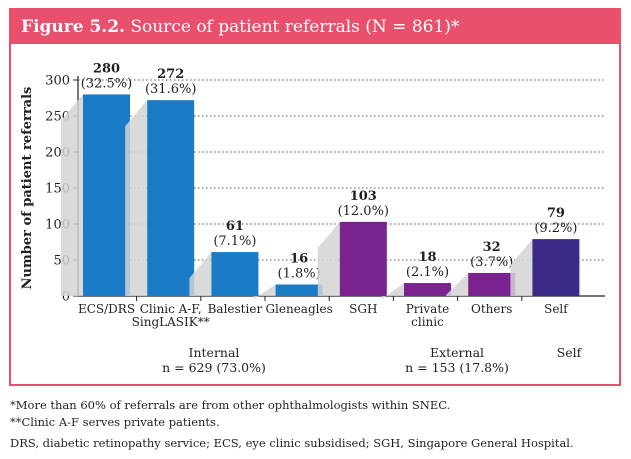  Describe the element at coordinates (170, 89) in the screenshot. I see `data-label-percent: (31.6%)` at that location.